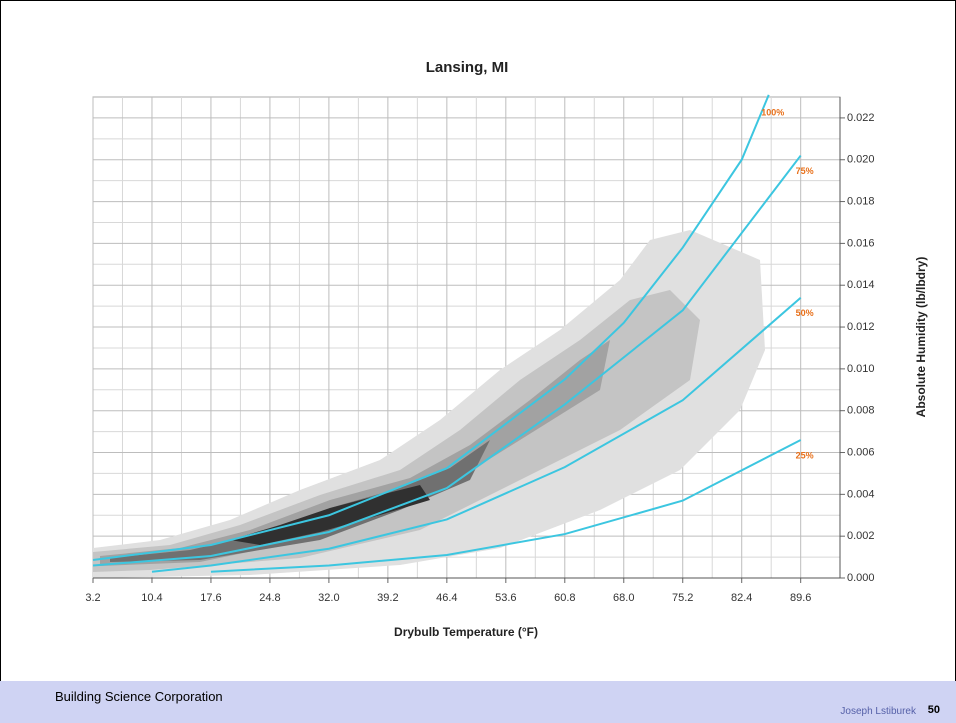 This screenshot has height=723, width=956. Describe the element at coordinates (151, 598) in the screenshot. I see `x-tick-label: 10.4` at that location.